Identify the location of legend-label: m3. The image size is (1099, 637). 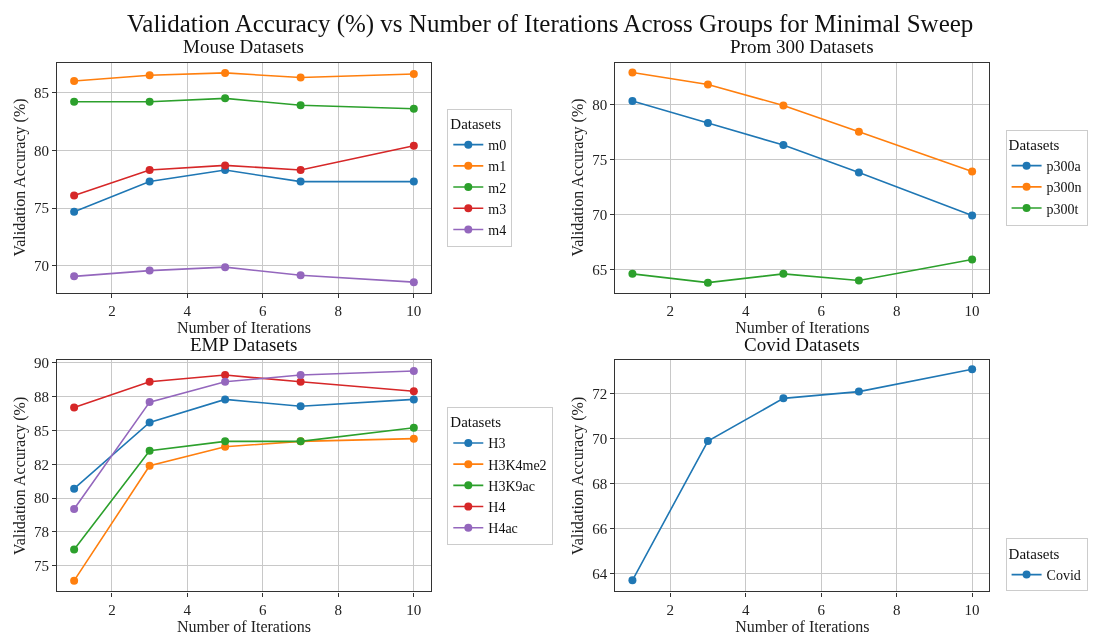
(497, 209).